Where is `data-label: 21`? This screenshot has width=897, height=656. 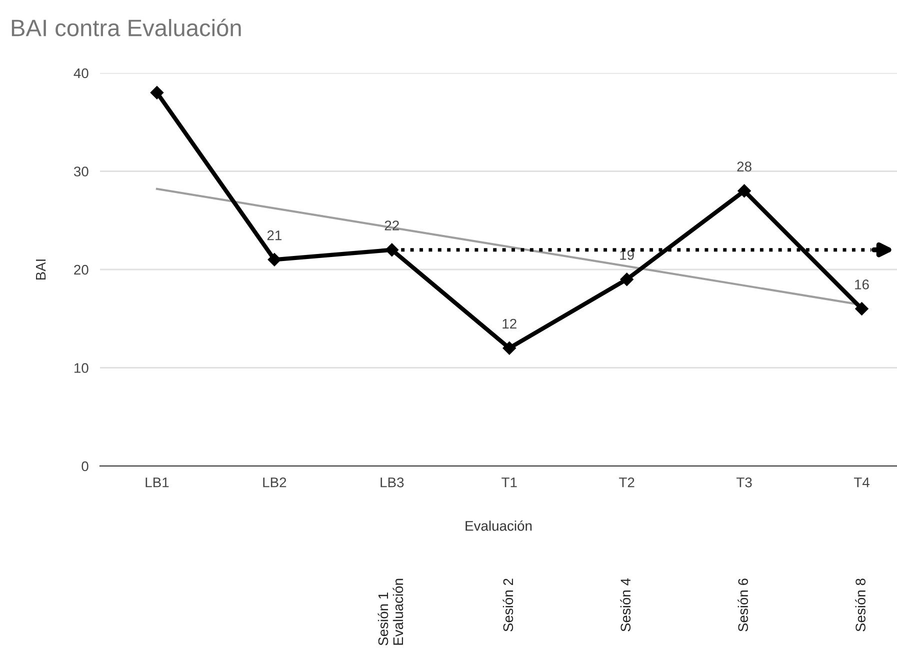 data-label: 21 is located at coordinates (274, 235).